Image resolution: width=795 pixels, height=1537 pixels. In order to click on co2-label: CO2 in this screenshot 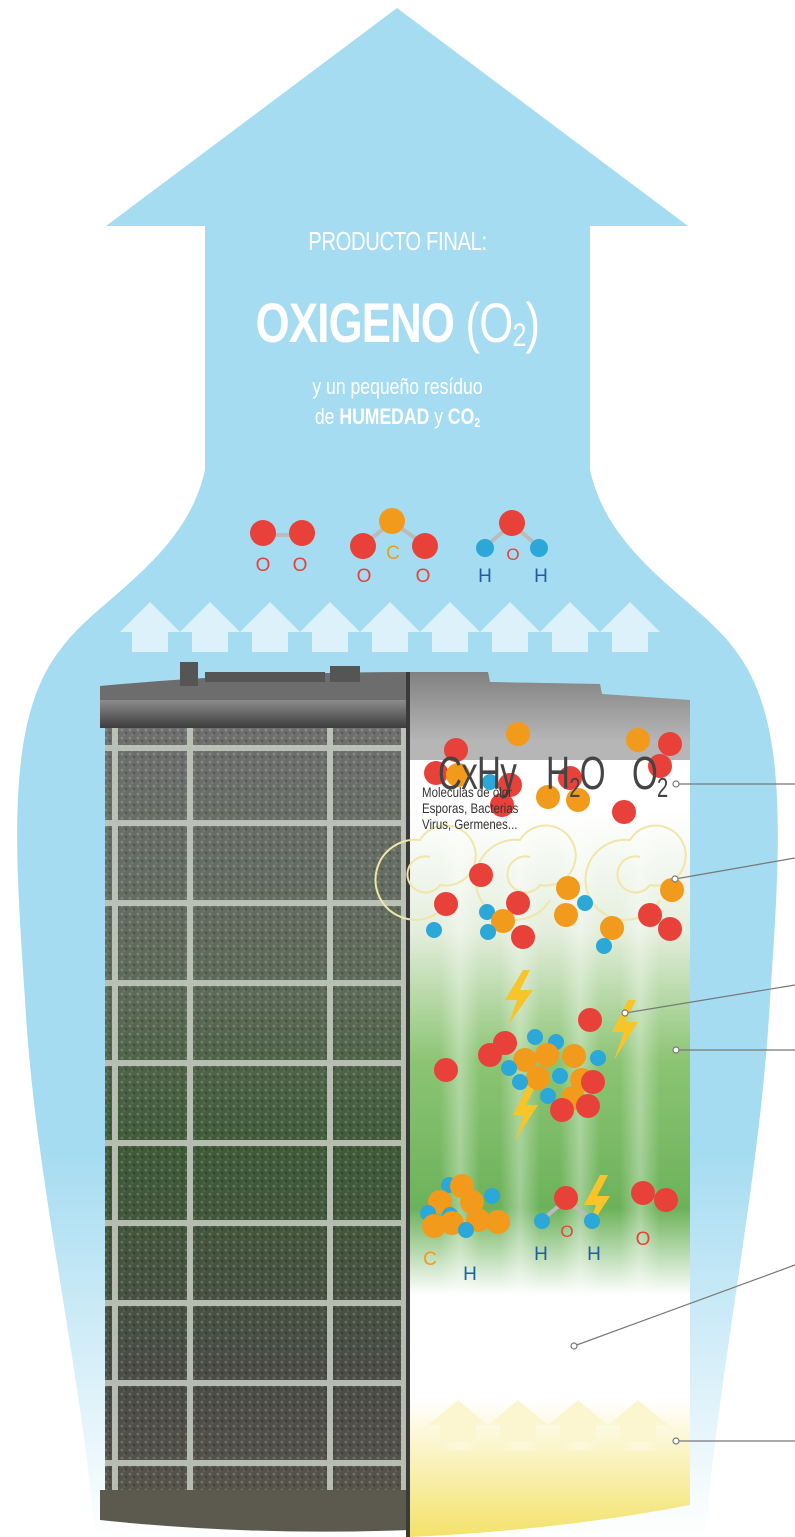, I will do `click(464, 417)`.